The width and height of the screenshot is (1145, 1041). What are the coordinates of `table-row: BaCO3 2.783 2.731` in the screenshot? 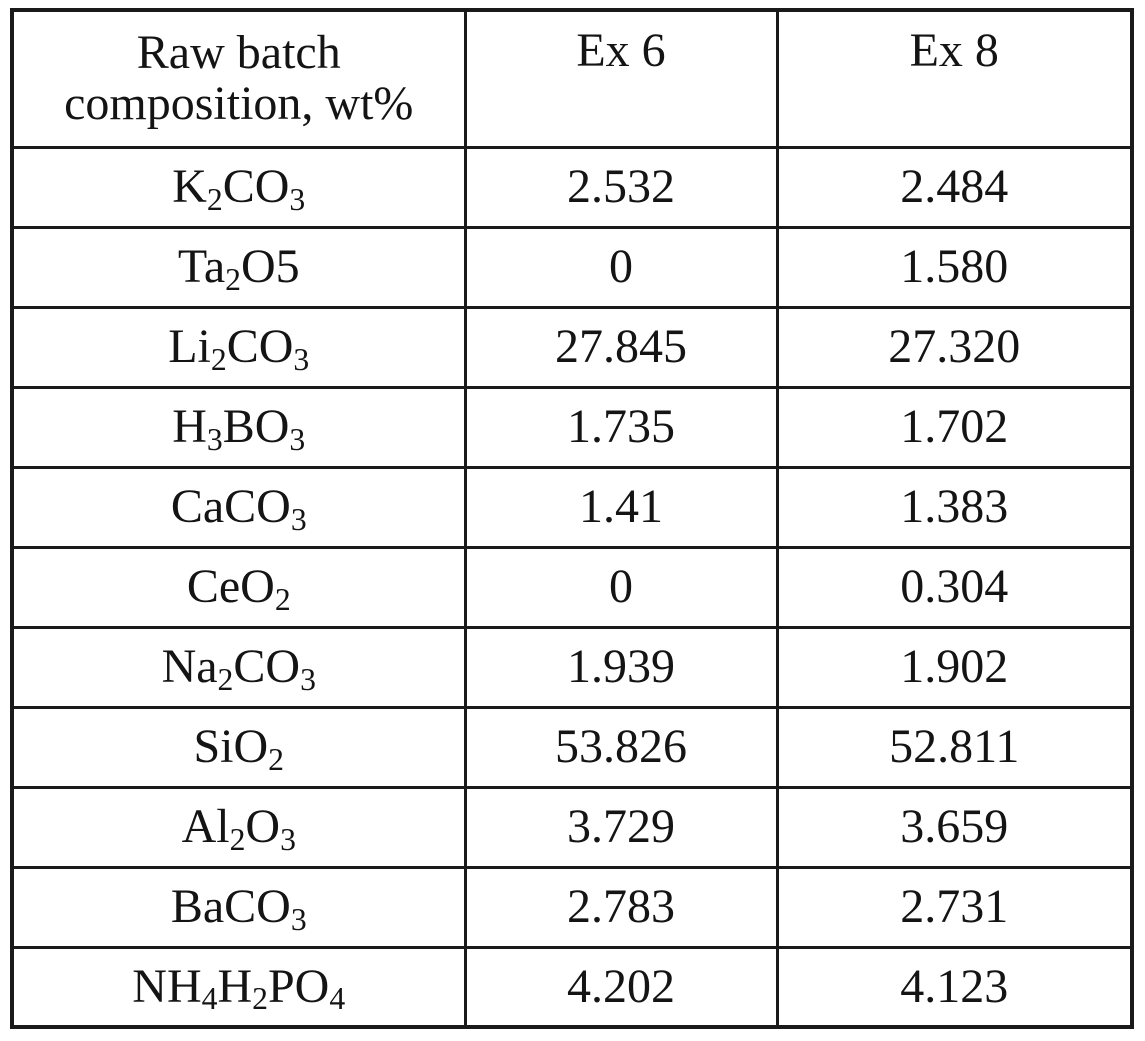 It's located at (572, 907).